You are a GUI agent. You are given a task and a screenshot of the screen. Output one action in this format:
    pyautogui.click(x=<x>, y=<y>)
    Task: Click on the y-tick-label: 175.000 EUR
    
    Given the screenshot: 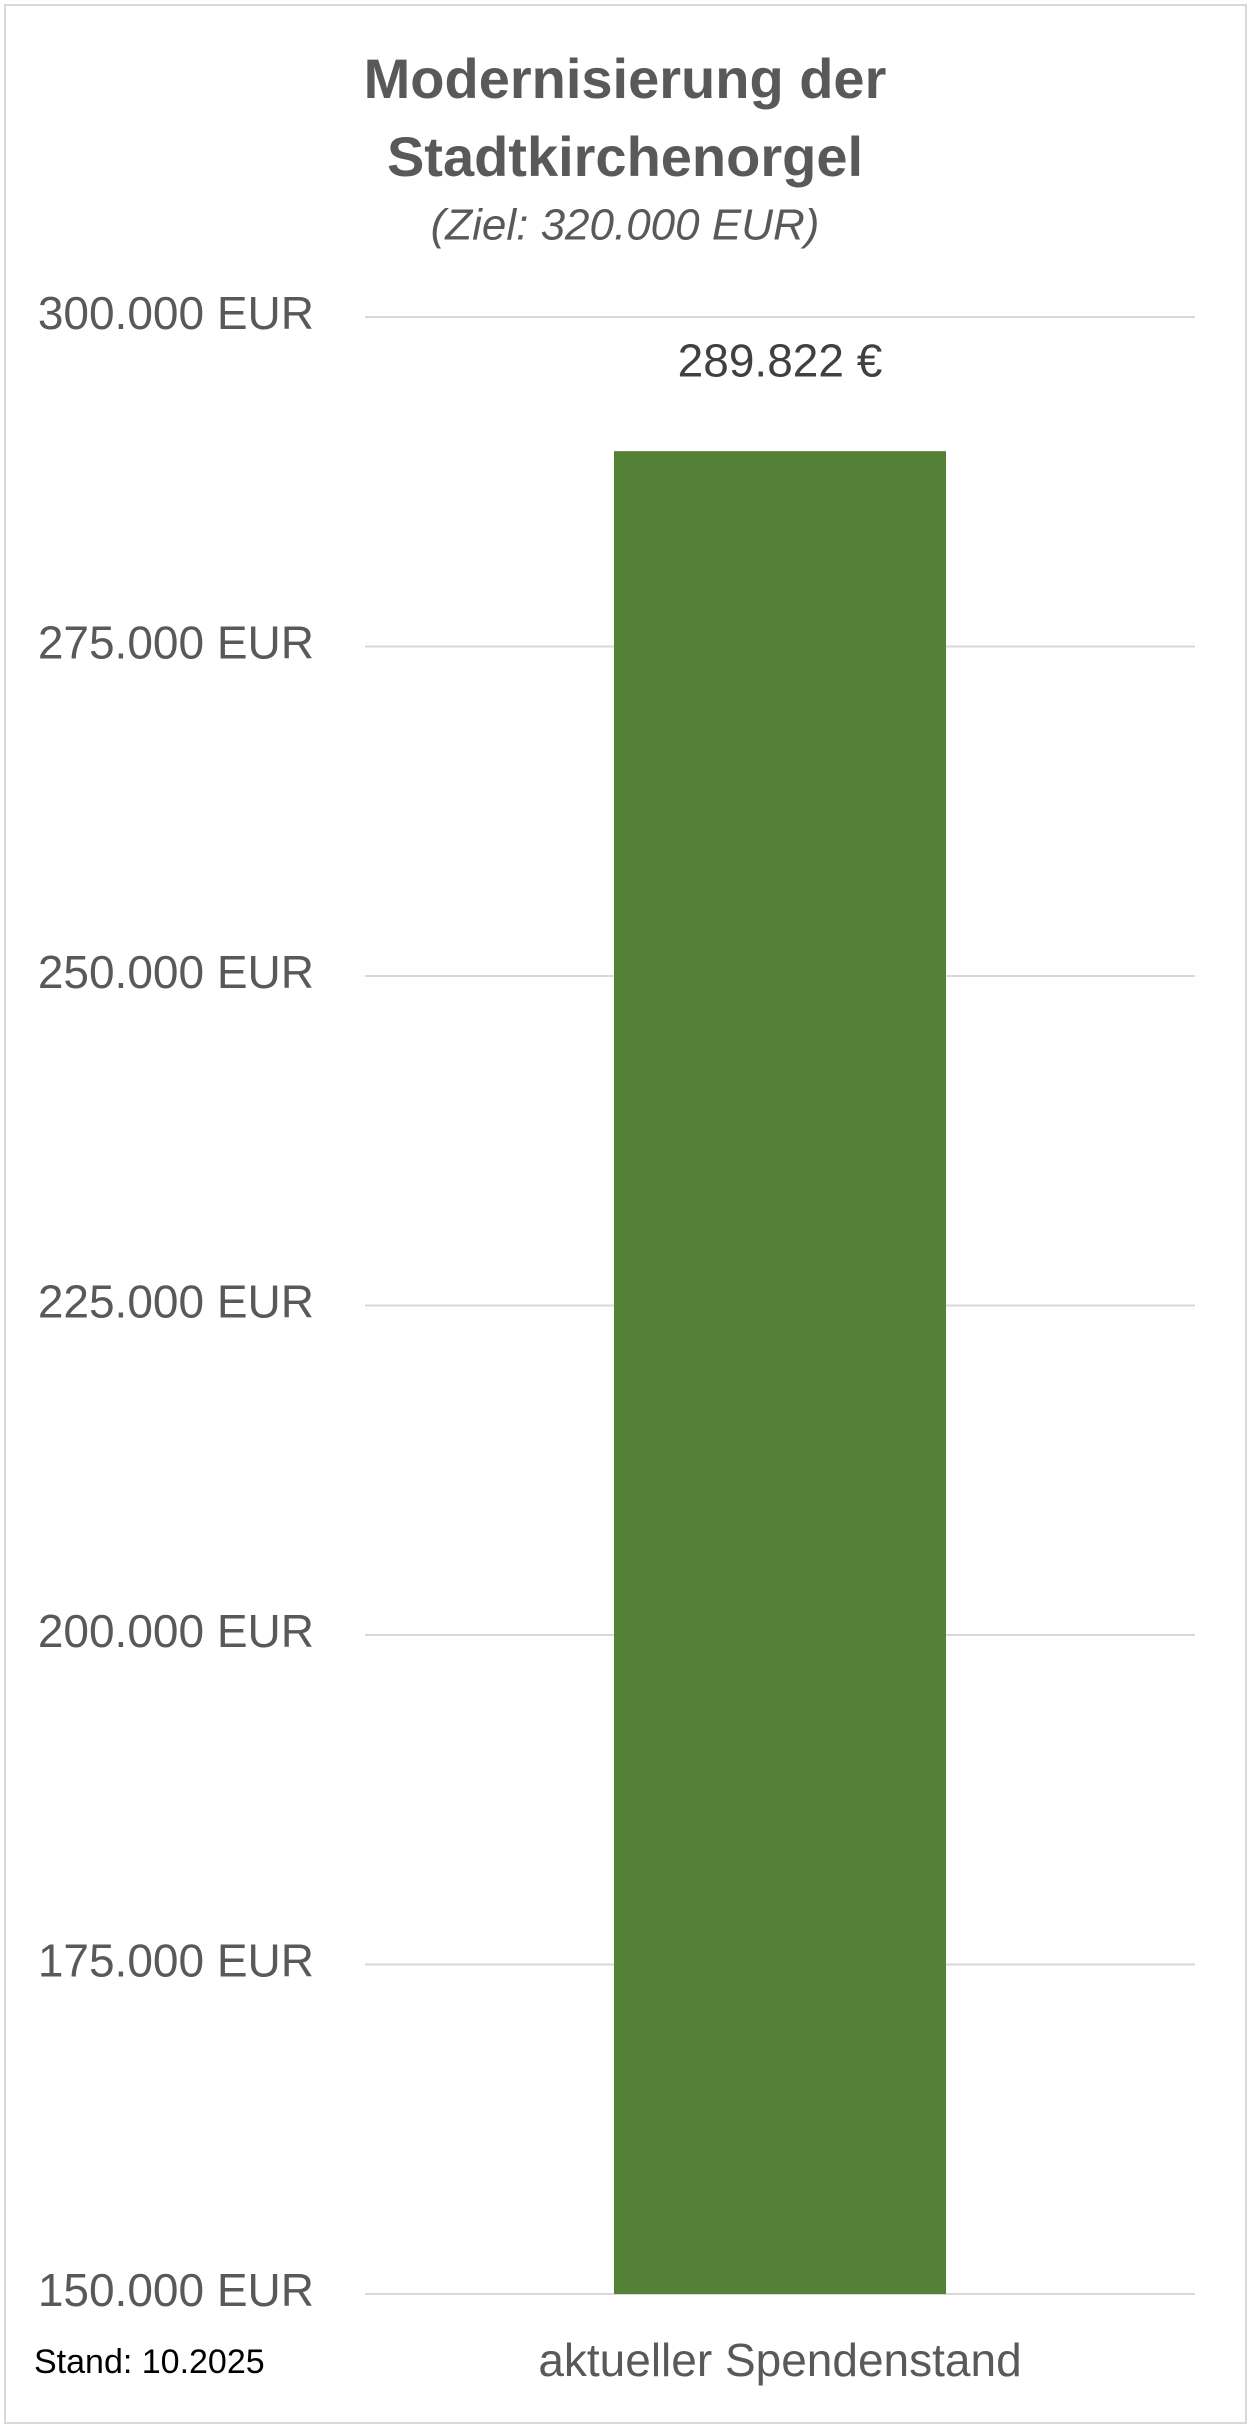 What is the action you would take?
    pyautogui.click(x=176, y=1961)
    